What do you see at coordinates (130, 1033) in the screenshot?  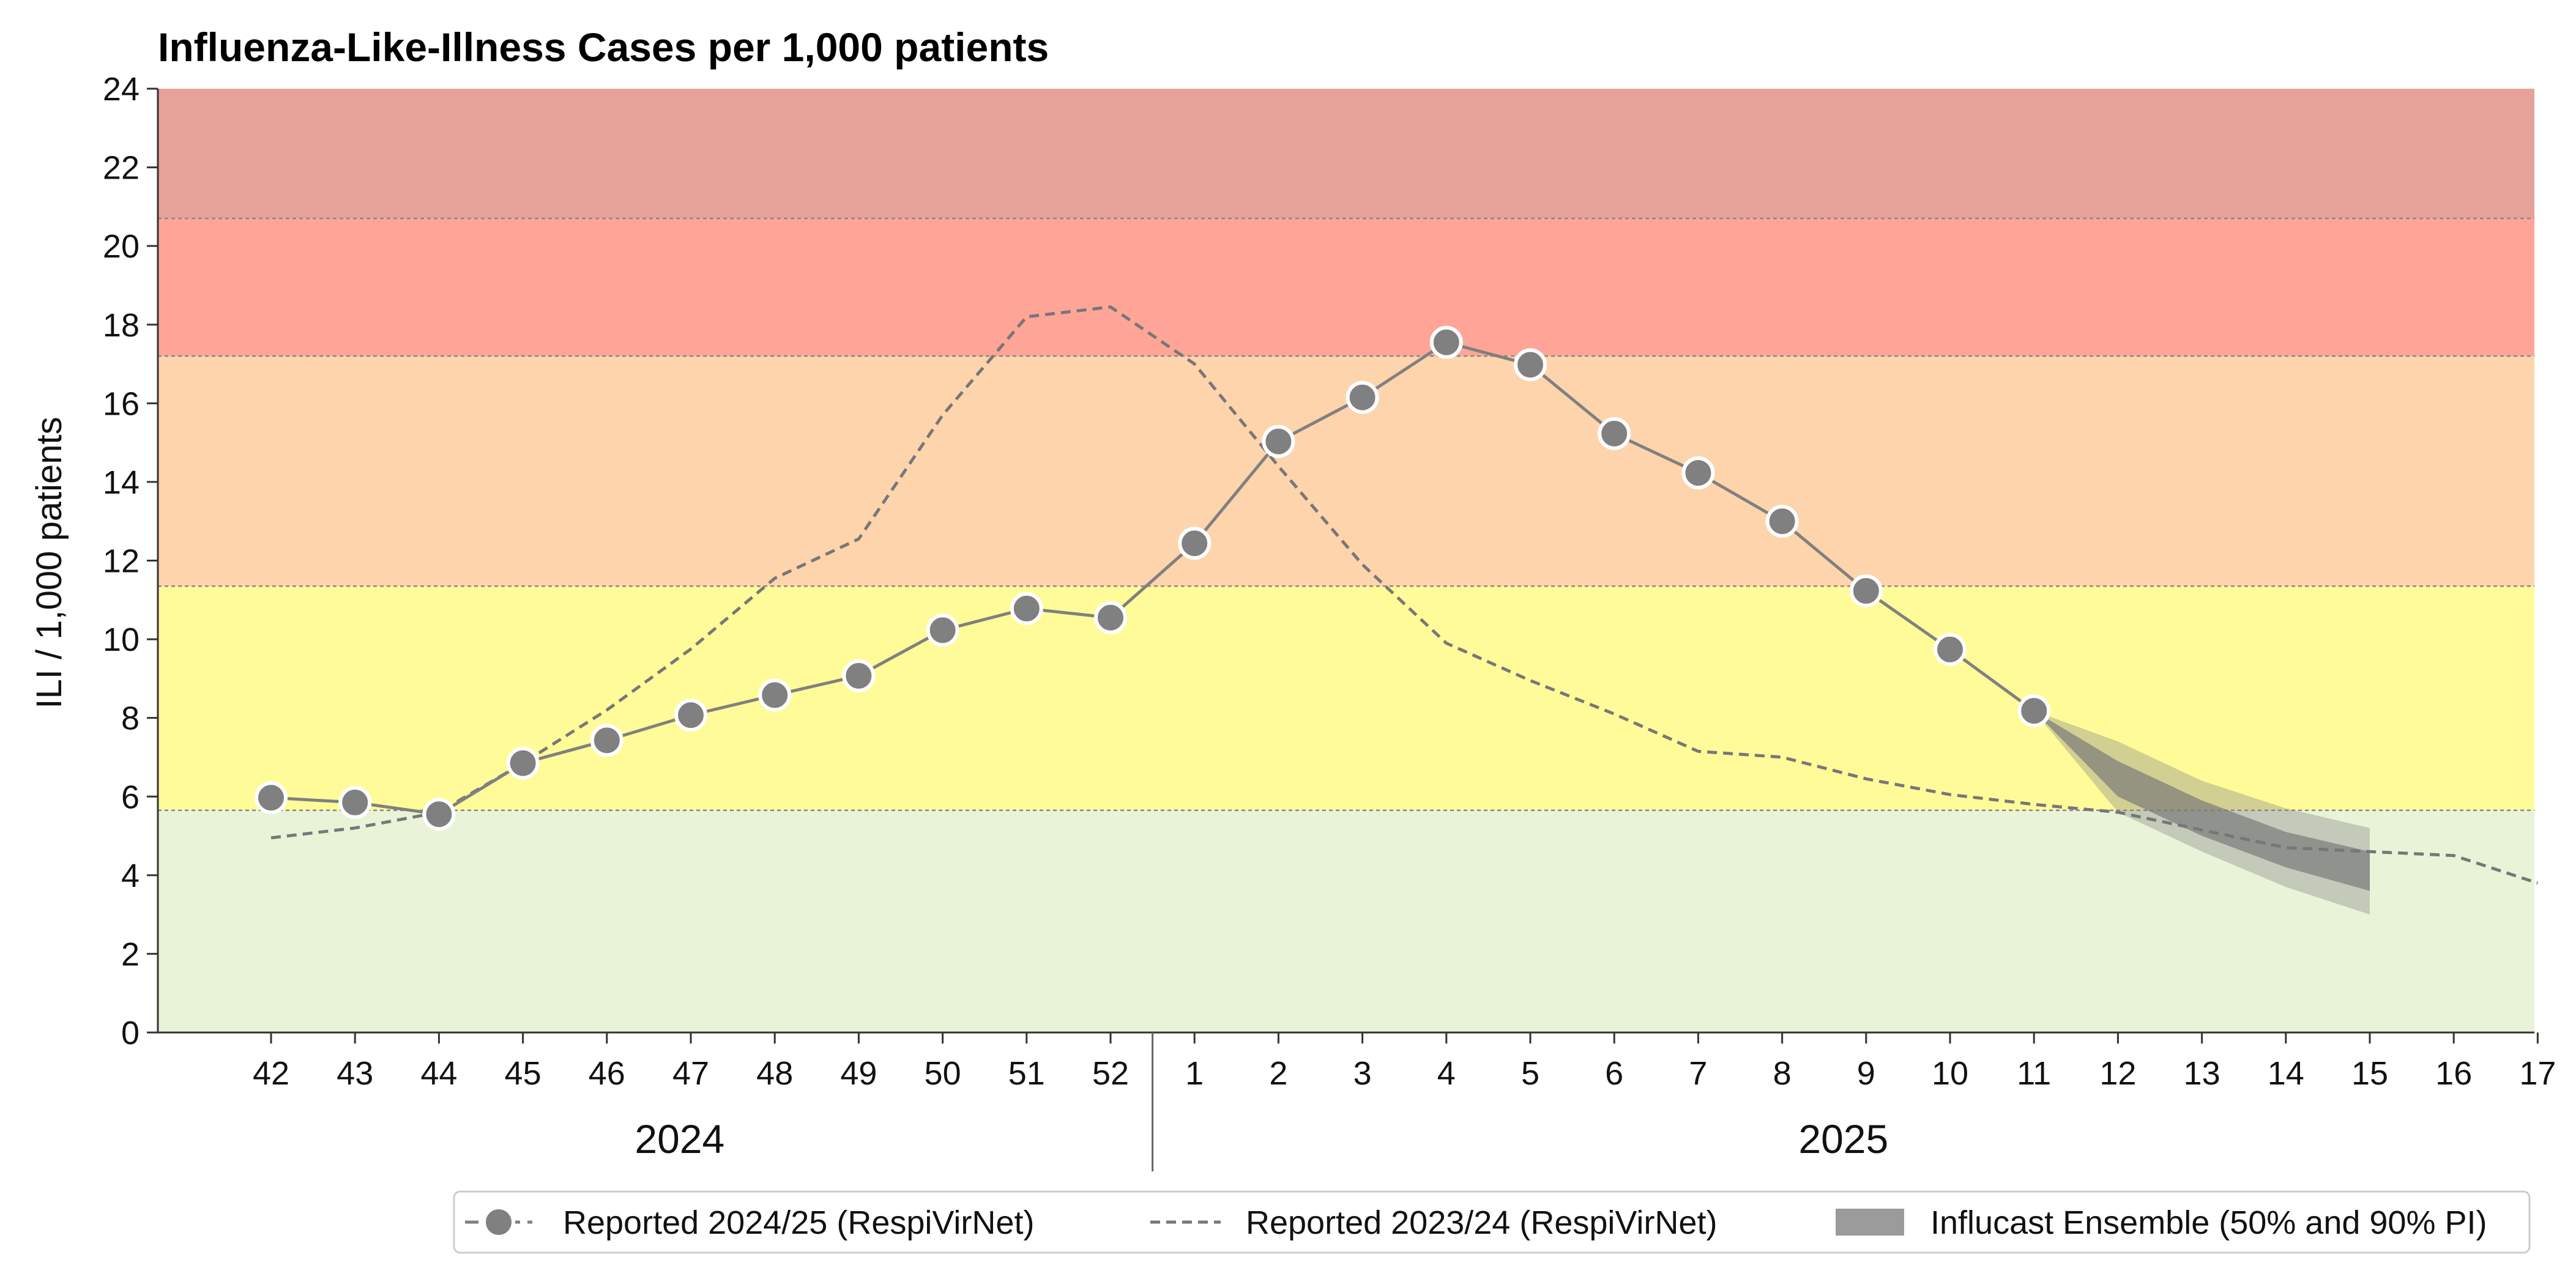 I see `y-tick-label-0: 0` at bounding box center [130, 1033].